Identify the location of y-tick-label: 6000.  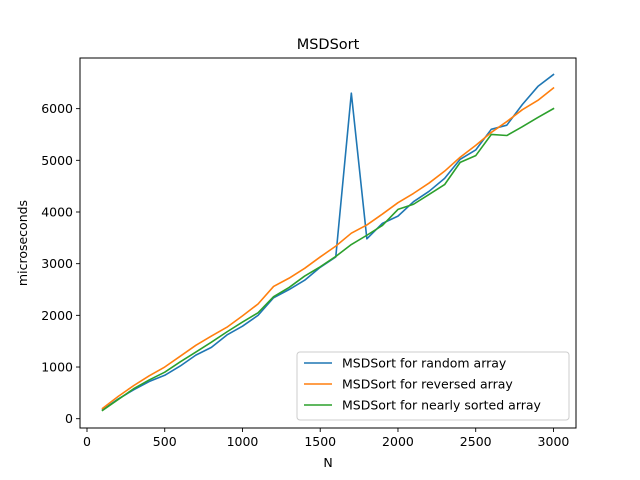
(57, 108).